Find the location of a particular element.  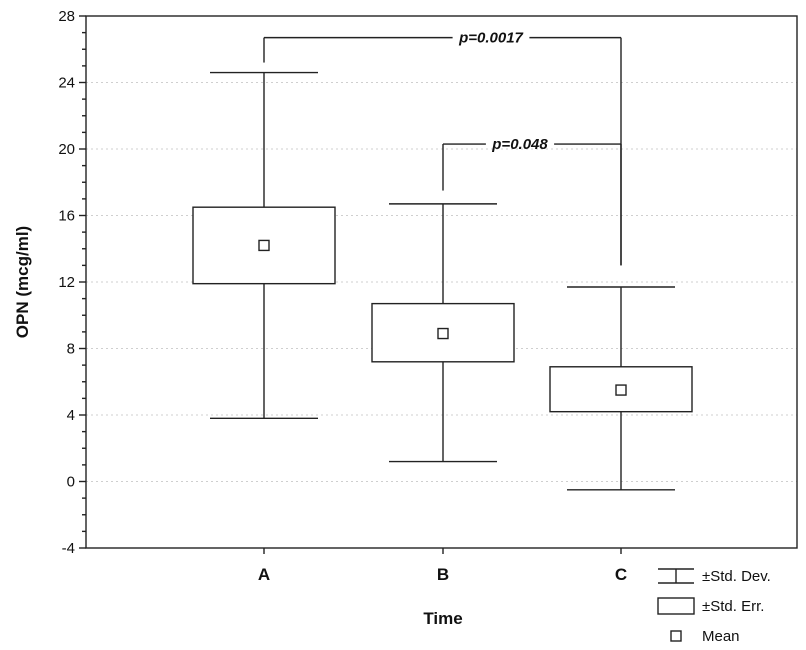

legend-item-se: ±Std. Err. is located at coordinates (710, 606).